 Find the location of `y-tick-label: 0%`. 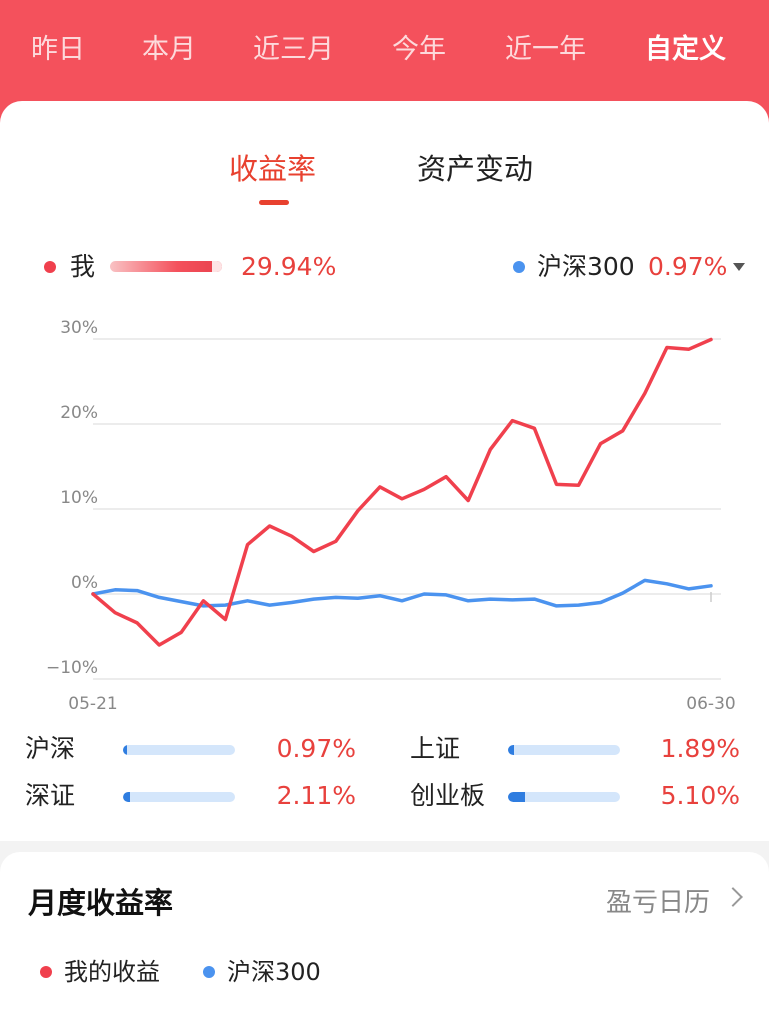

y-tick-label: 0% is located at coordinates (84, 583).